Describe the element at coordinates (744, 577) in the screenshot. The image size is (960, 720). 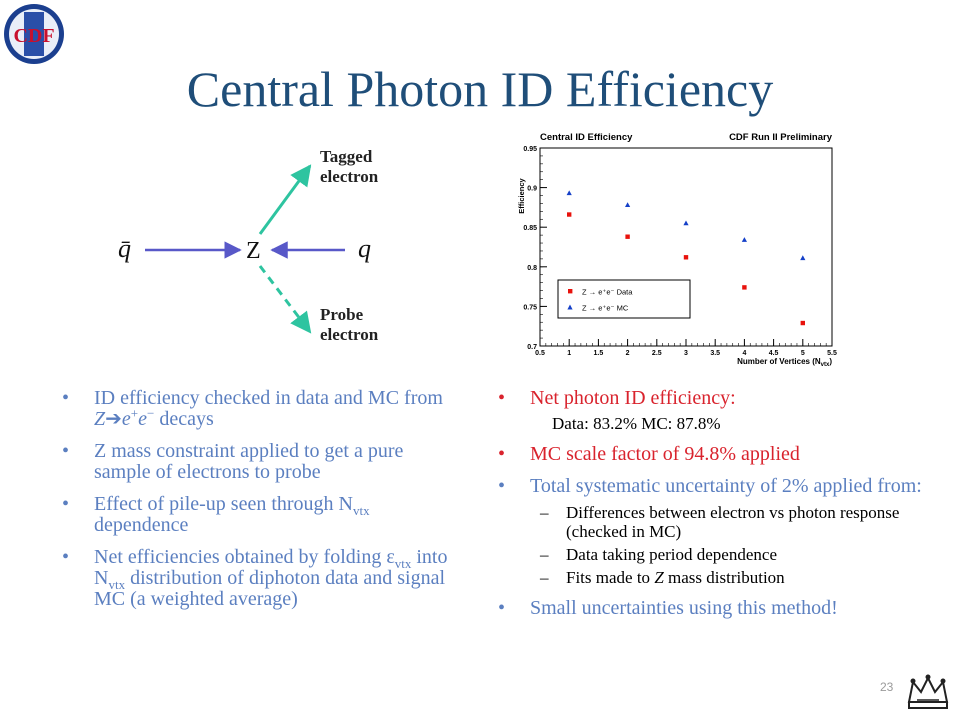
I see `sub-bullet-3: Fits made to Z mass distribution` at that location.